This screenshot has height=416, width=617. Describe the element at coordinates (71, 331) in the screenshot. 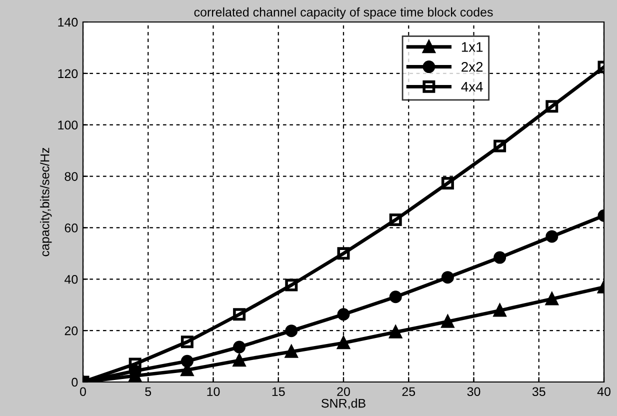

I see `y-tick-label: 20` at that location.